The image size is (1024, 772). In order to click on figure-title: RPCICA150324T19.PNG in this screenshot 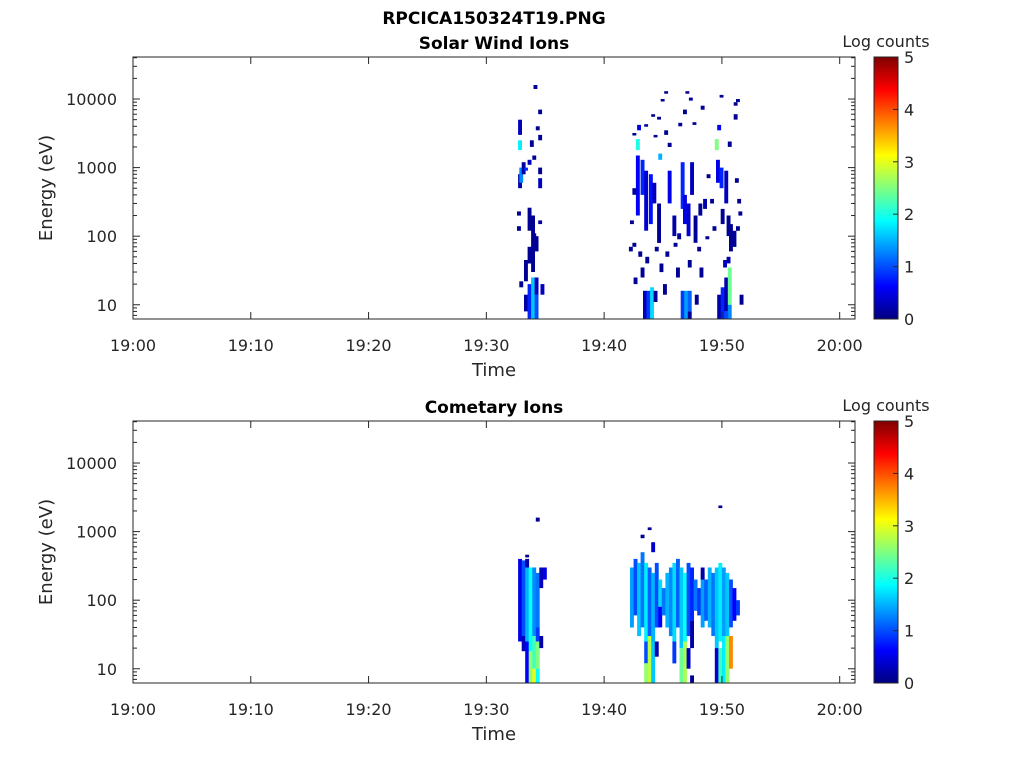, I will do `click(493, 19)`.